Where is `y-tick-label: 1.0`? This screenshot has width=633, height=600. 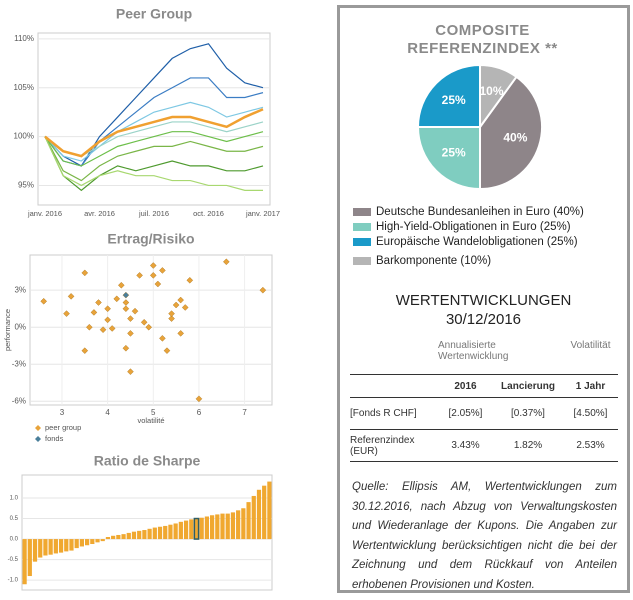
y-tick-label: 1.0 is located at coordinates (14, 499).